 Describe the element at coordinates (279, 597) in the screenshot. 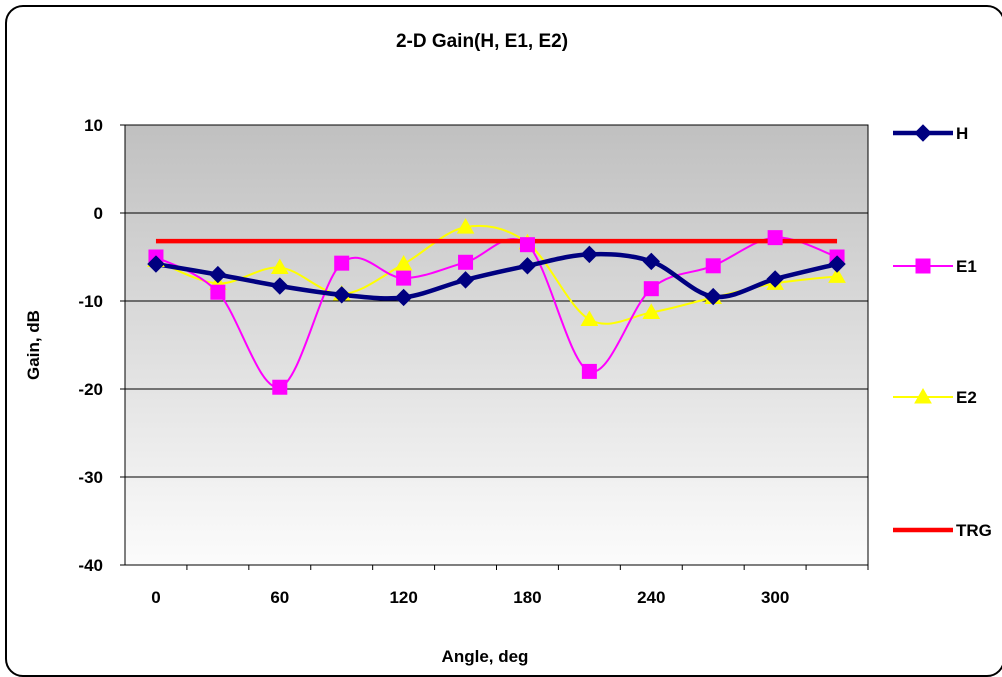

I see `x-tick-label: 60` at that location.